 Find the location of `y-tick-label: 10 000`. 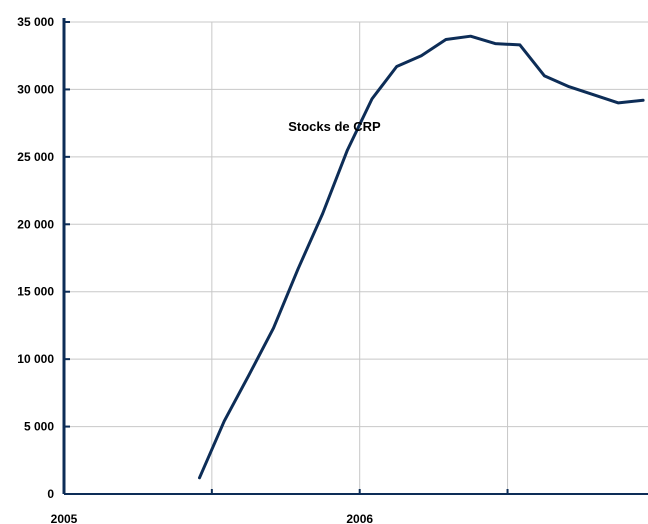

y-tick-label: 10 000 is located at coordinates (35, 359).